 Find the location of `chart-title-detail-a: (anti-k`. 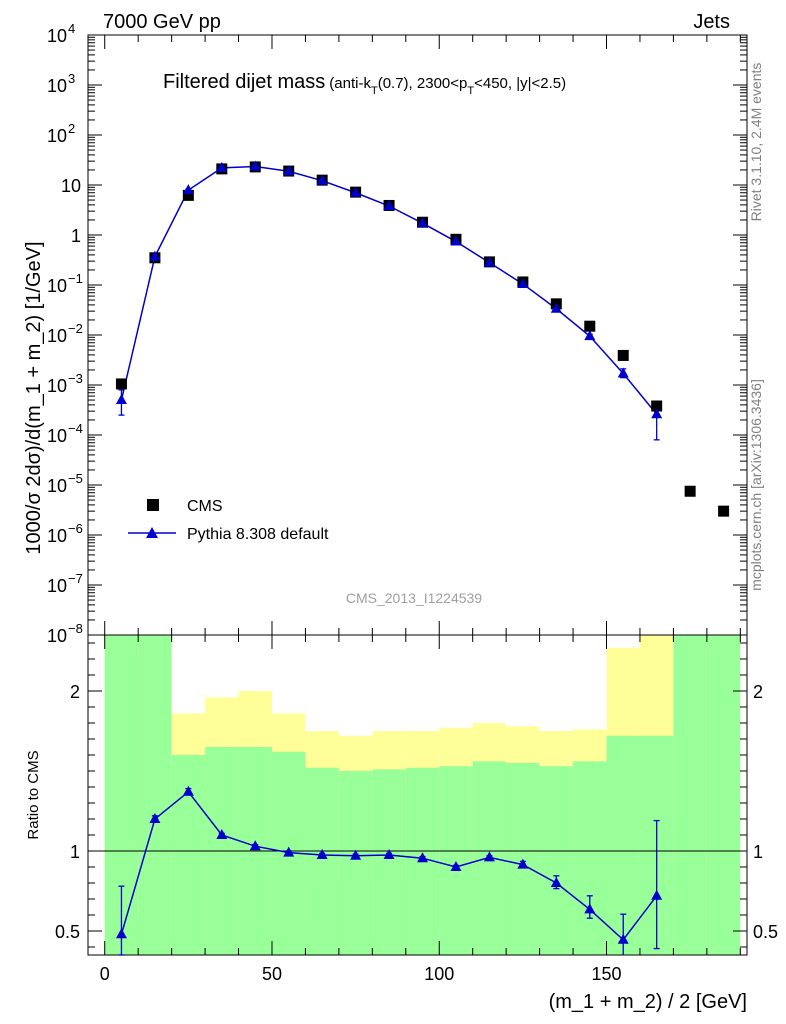

chart-title-detail-a: (anti-k is located at coordinates (350, 83).